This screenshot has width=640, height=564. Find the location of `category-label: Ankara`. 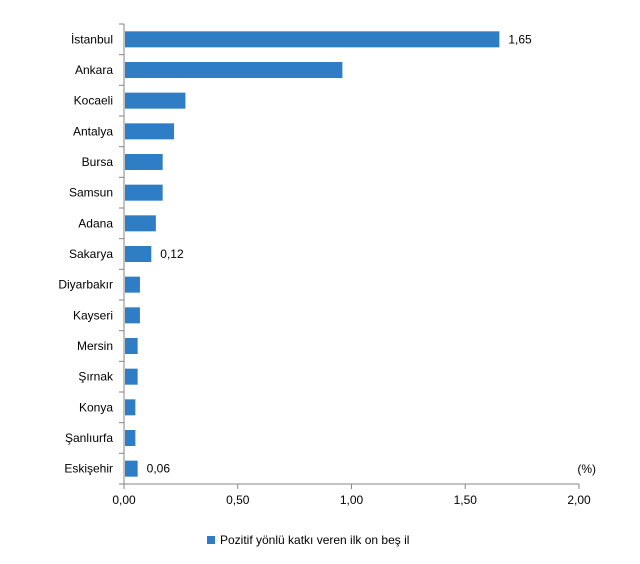

category-label: Ankara is located at coordinates (94, 70).